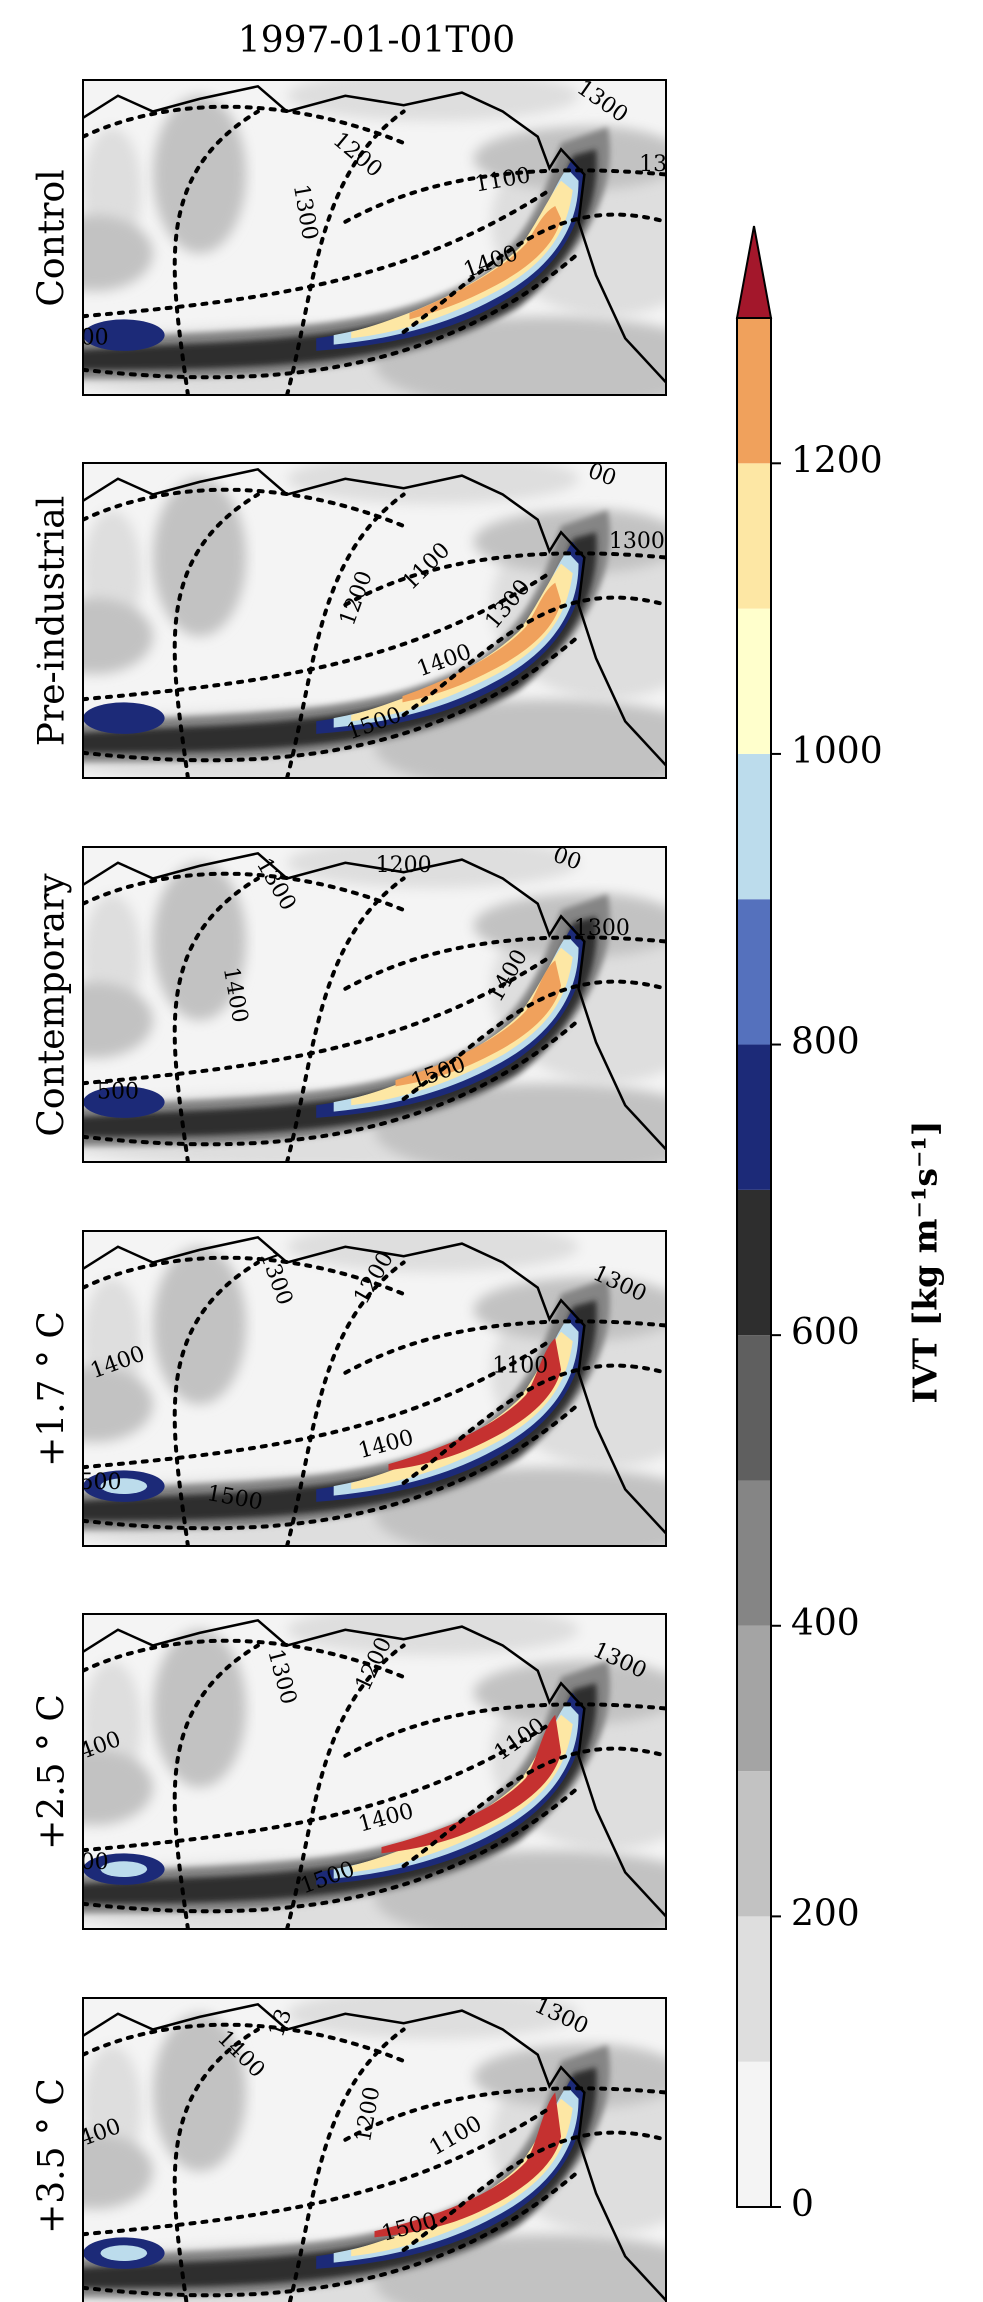 The width and height of the screenshot is (983, 2302). What do you see at coordinates (376, 40) in the screenshot?
I see `figure-title: 1997-01-01T00` at bounding box center [376, 40].